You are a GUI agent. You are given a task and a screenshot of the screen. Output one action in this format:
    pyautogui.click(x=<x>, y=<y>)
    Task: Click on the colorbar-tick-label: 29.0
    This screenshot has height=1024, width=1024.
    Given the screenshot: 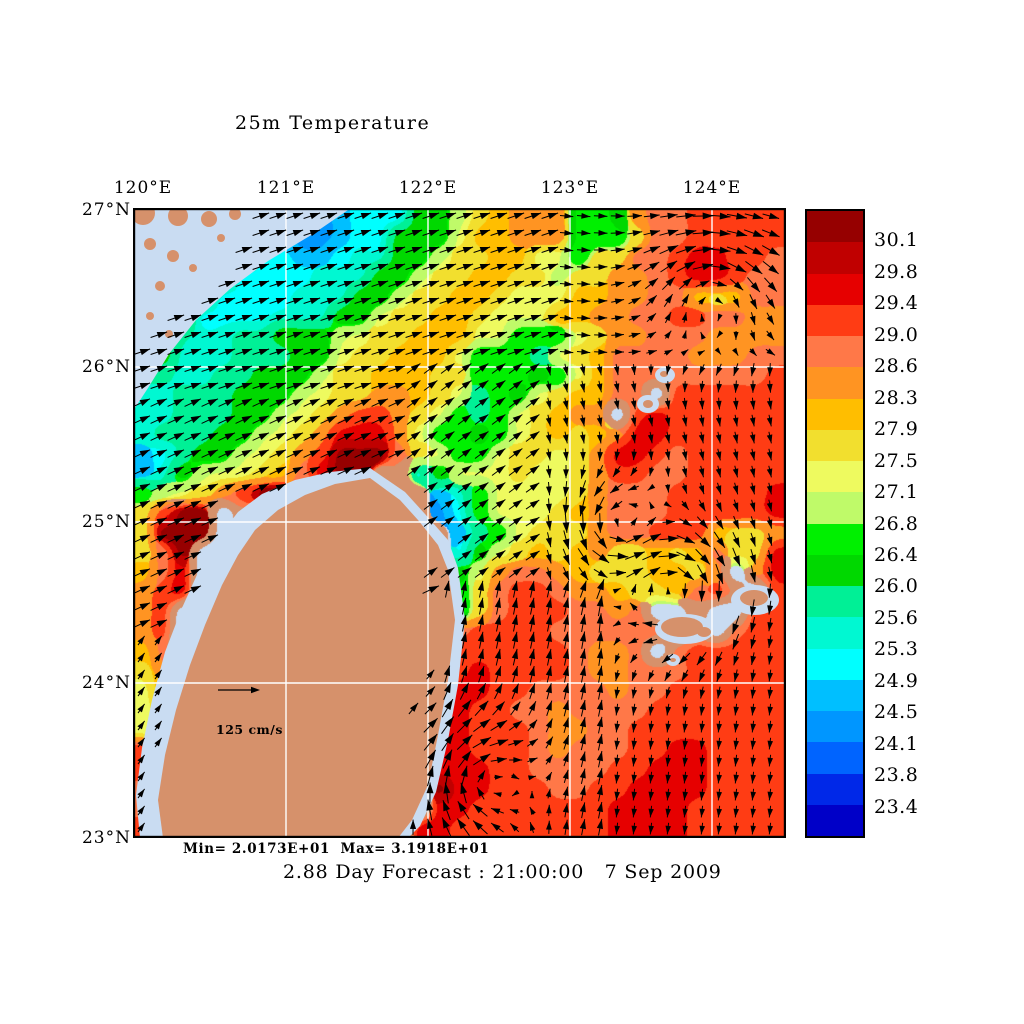 What is the action you would take?
    pyautogui.click(x=896, y=334)
    